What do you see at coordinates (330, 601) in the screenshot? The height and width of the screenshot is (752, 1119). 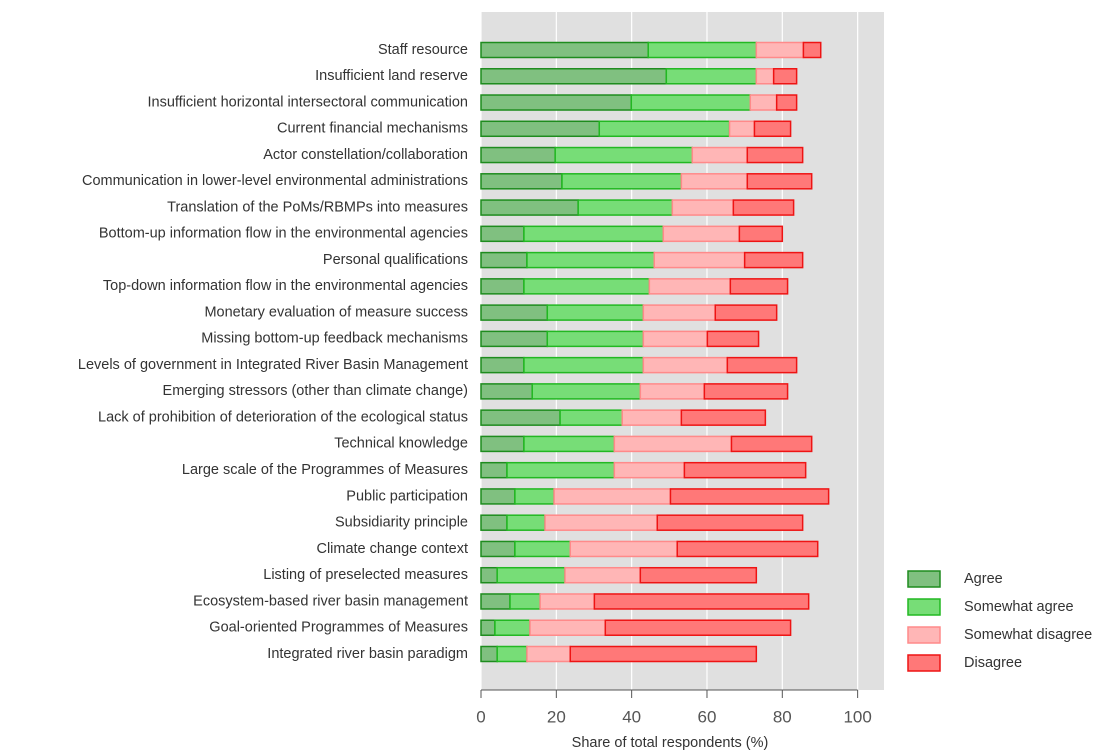 I see `category-label: Ecosystem-based river basin management` at bounding box center [330, 601].